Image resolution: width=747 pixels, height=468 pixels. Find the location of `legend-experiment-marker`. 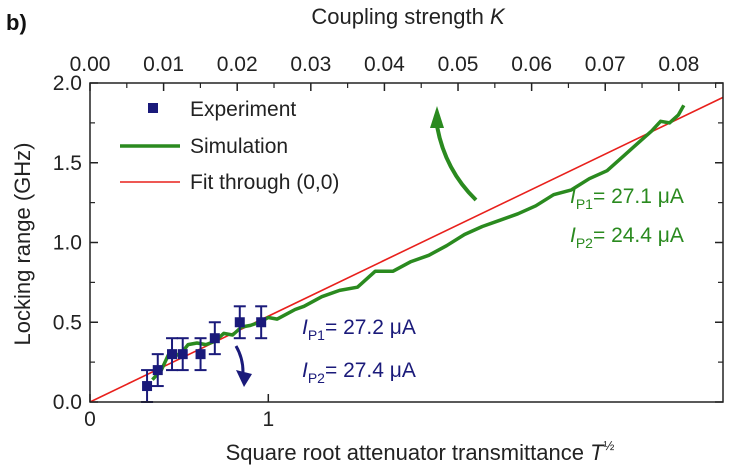

legend-experiment-marker is located at coordinates (153, 108).